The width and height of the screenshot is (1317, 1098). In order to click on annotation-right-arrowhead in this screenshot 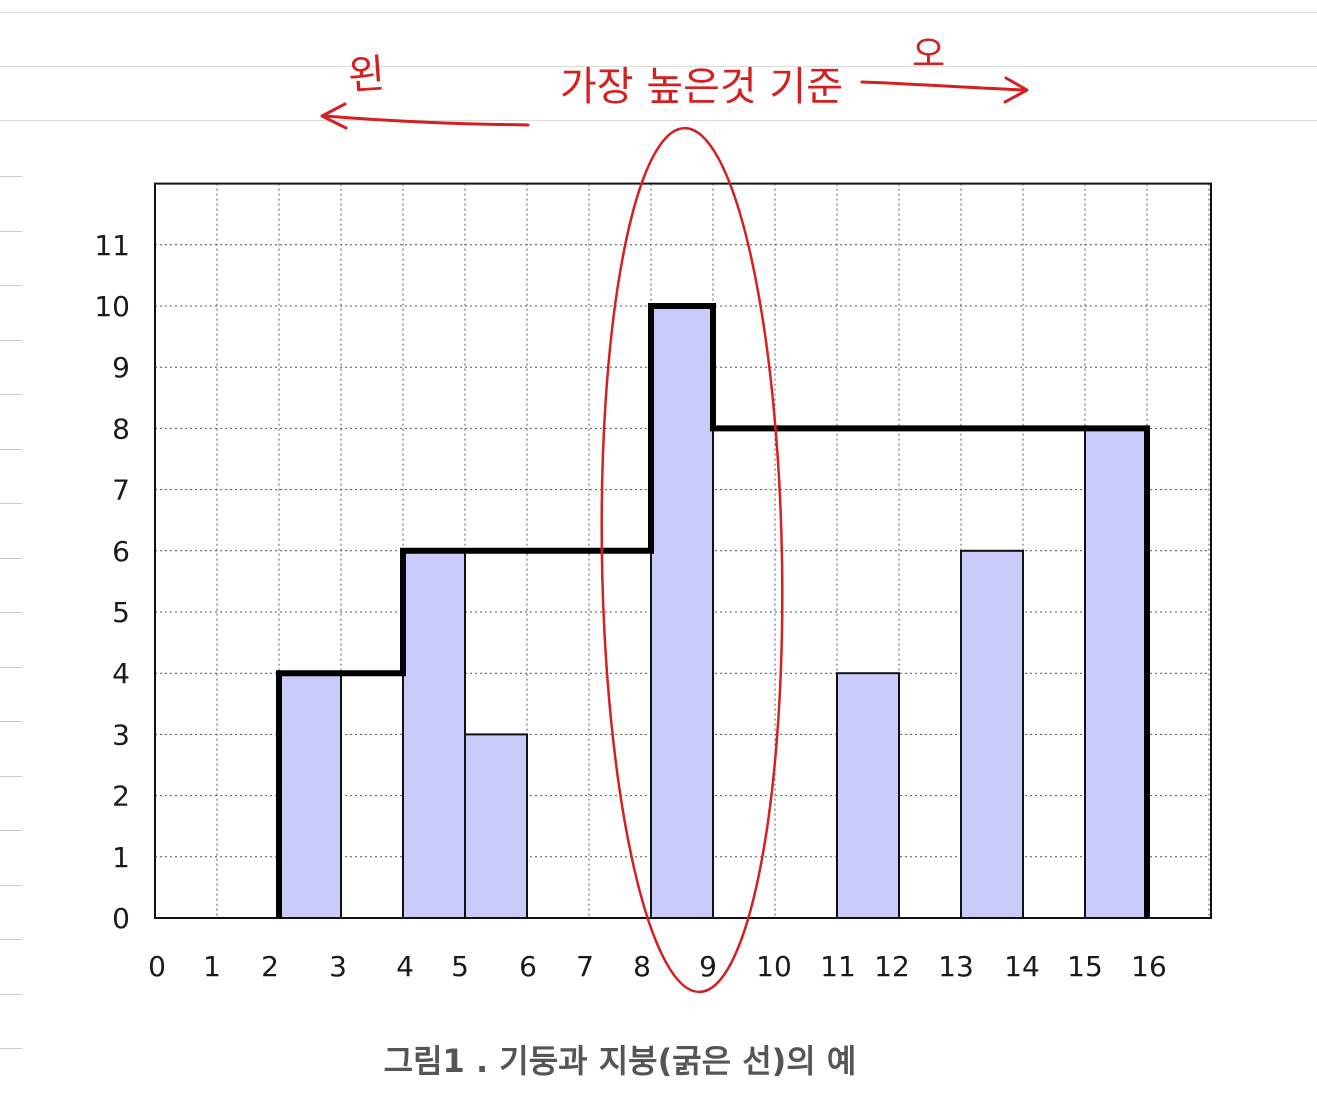, I will do `click(1016, 90)`.